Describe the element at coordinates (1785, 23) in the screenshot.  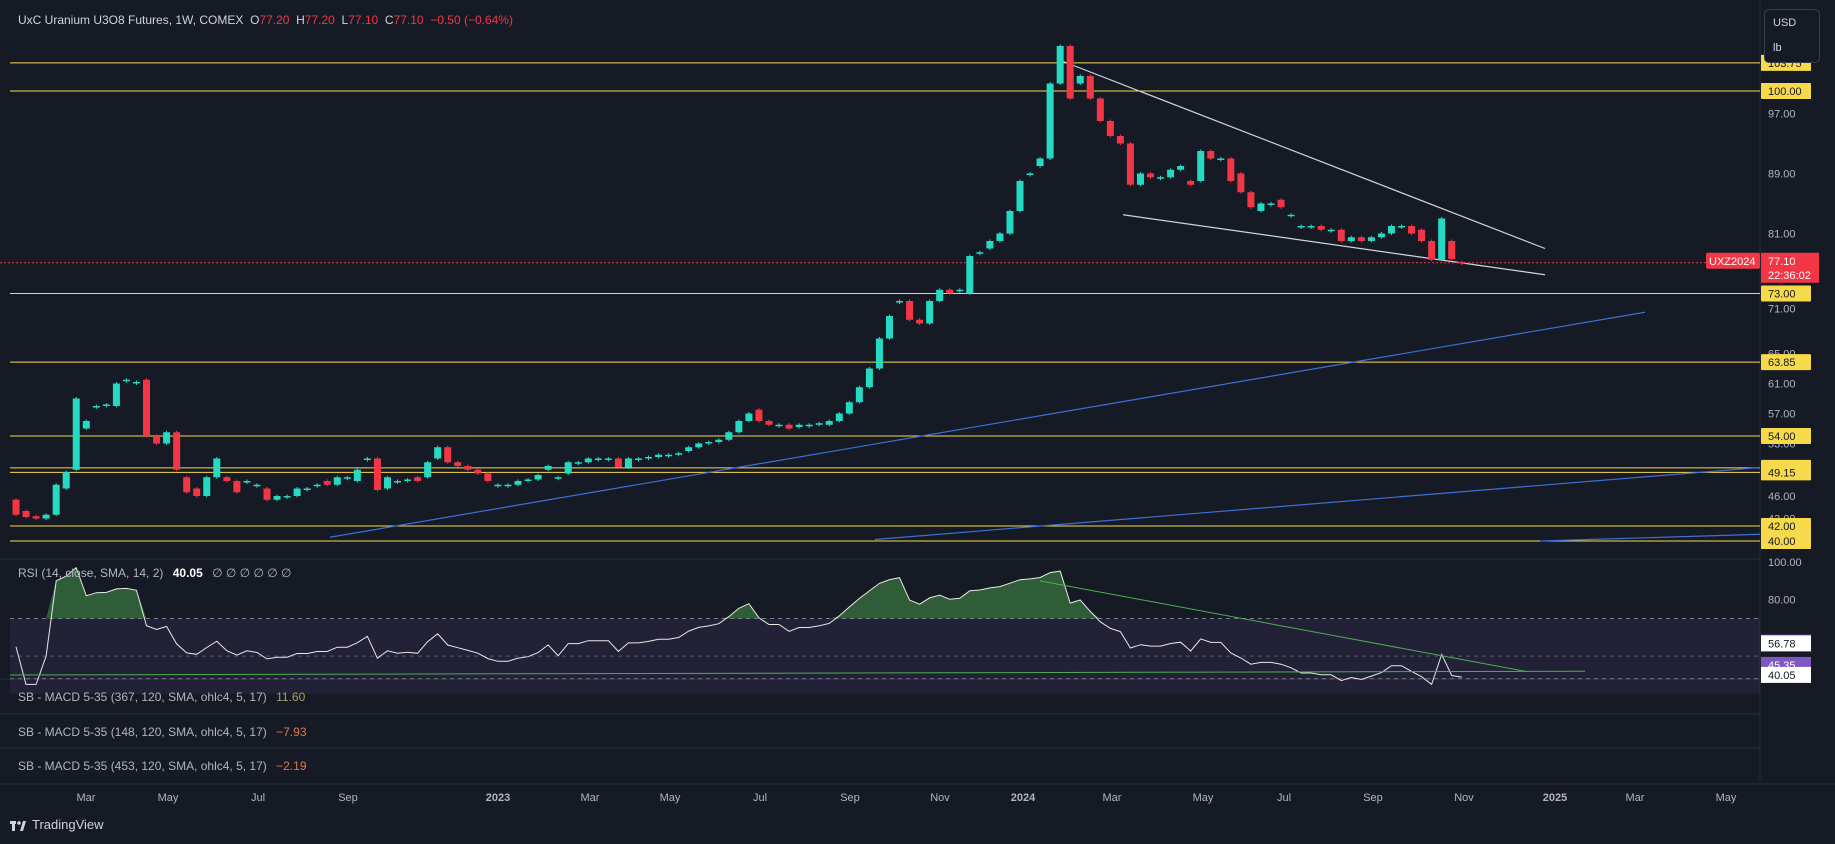
I see `currency-option: USD` at that location.